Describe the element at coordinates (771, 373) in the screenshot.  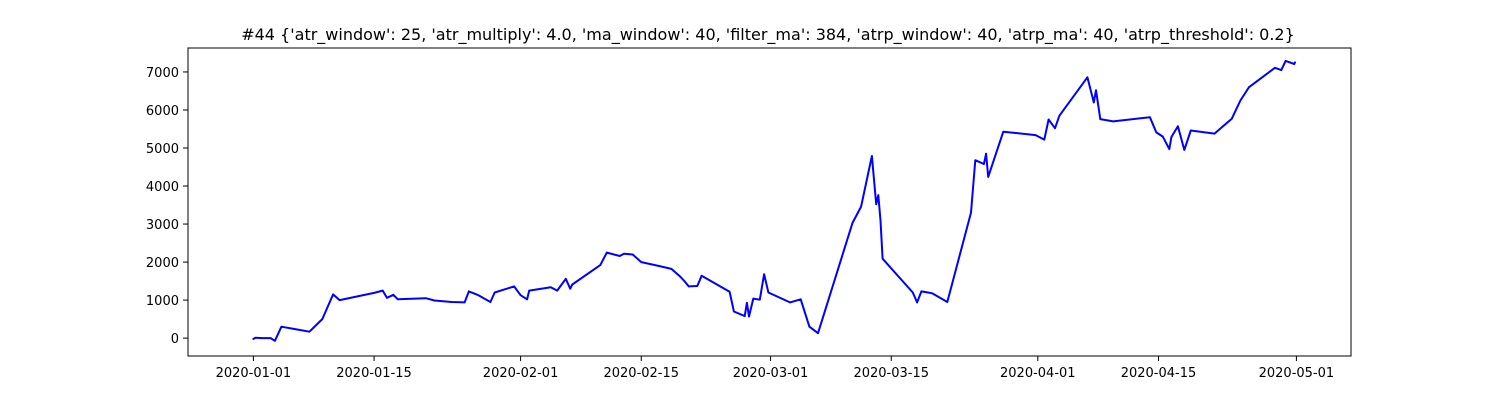
I see `x-tick-label: 2020-03-01` at that location.